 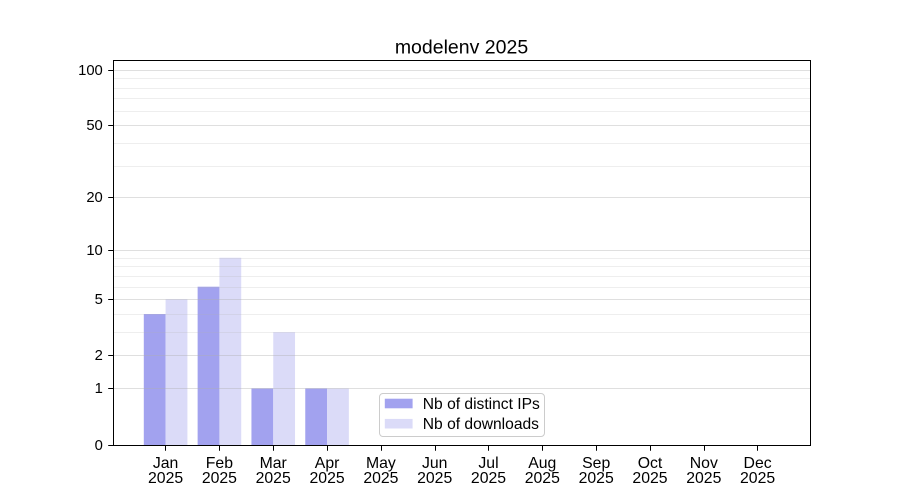 I want to click on svg-text: 100, so click(x=90, y=71).